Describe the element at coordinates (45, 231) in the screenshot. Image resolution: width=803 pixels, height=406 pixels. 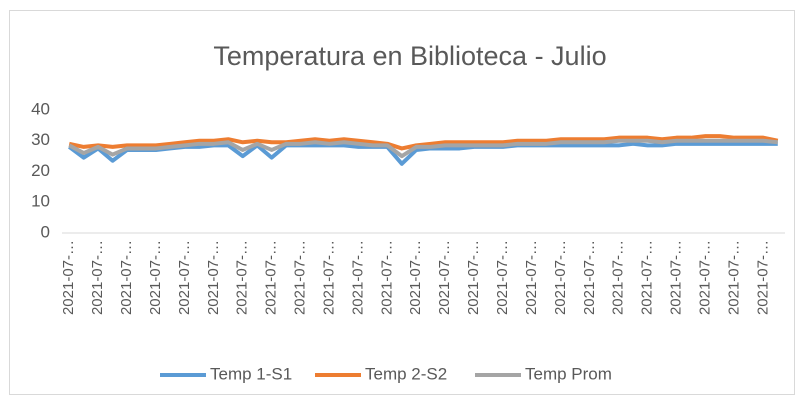
I see `y-tick-label: 0` at that location.